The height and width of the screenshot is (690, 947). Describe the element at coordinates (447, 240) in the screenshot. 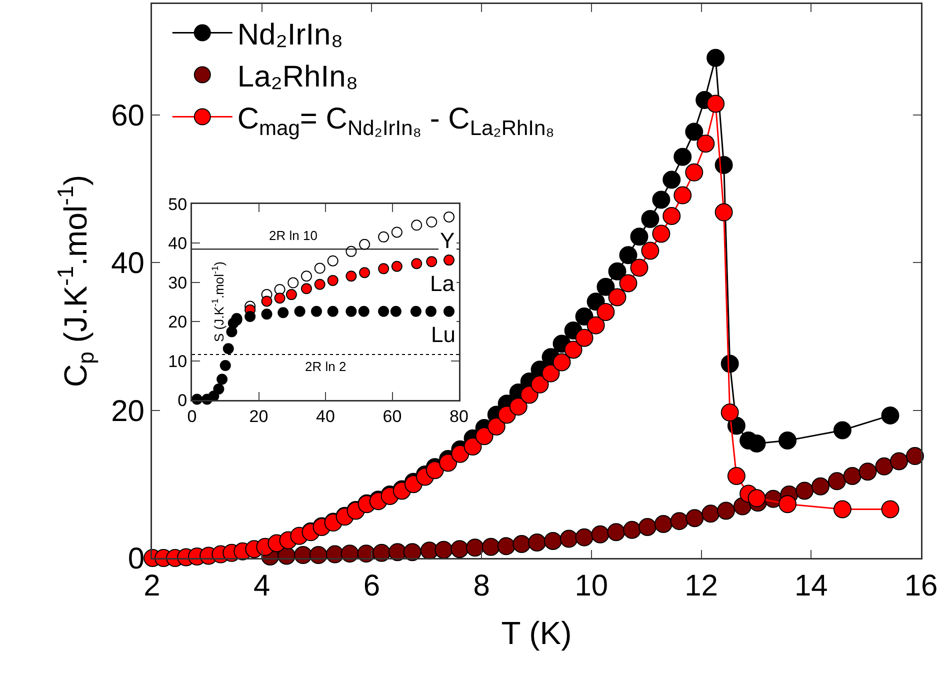

I see `series-label: Y` at that location.